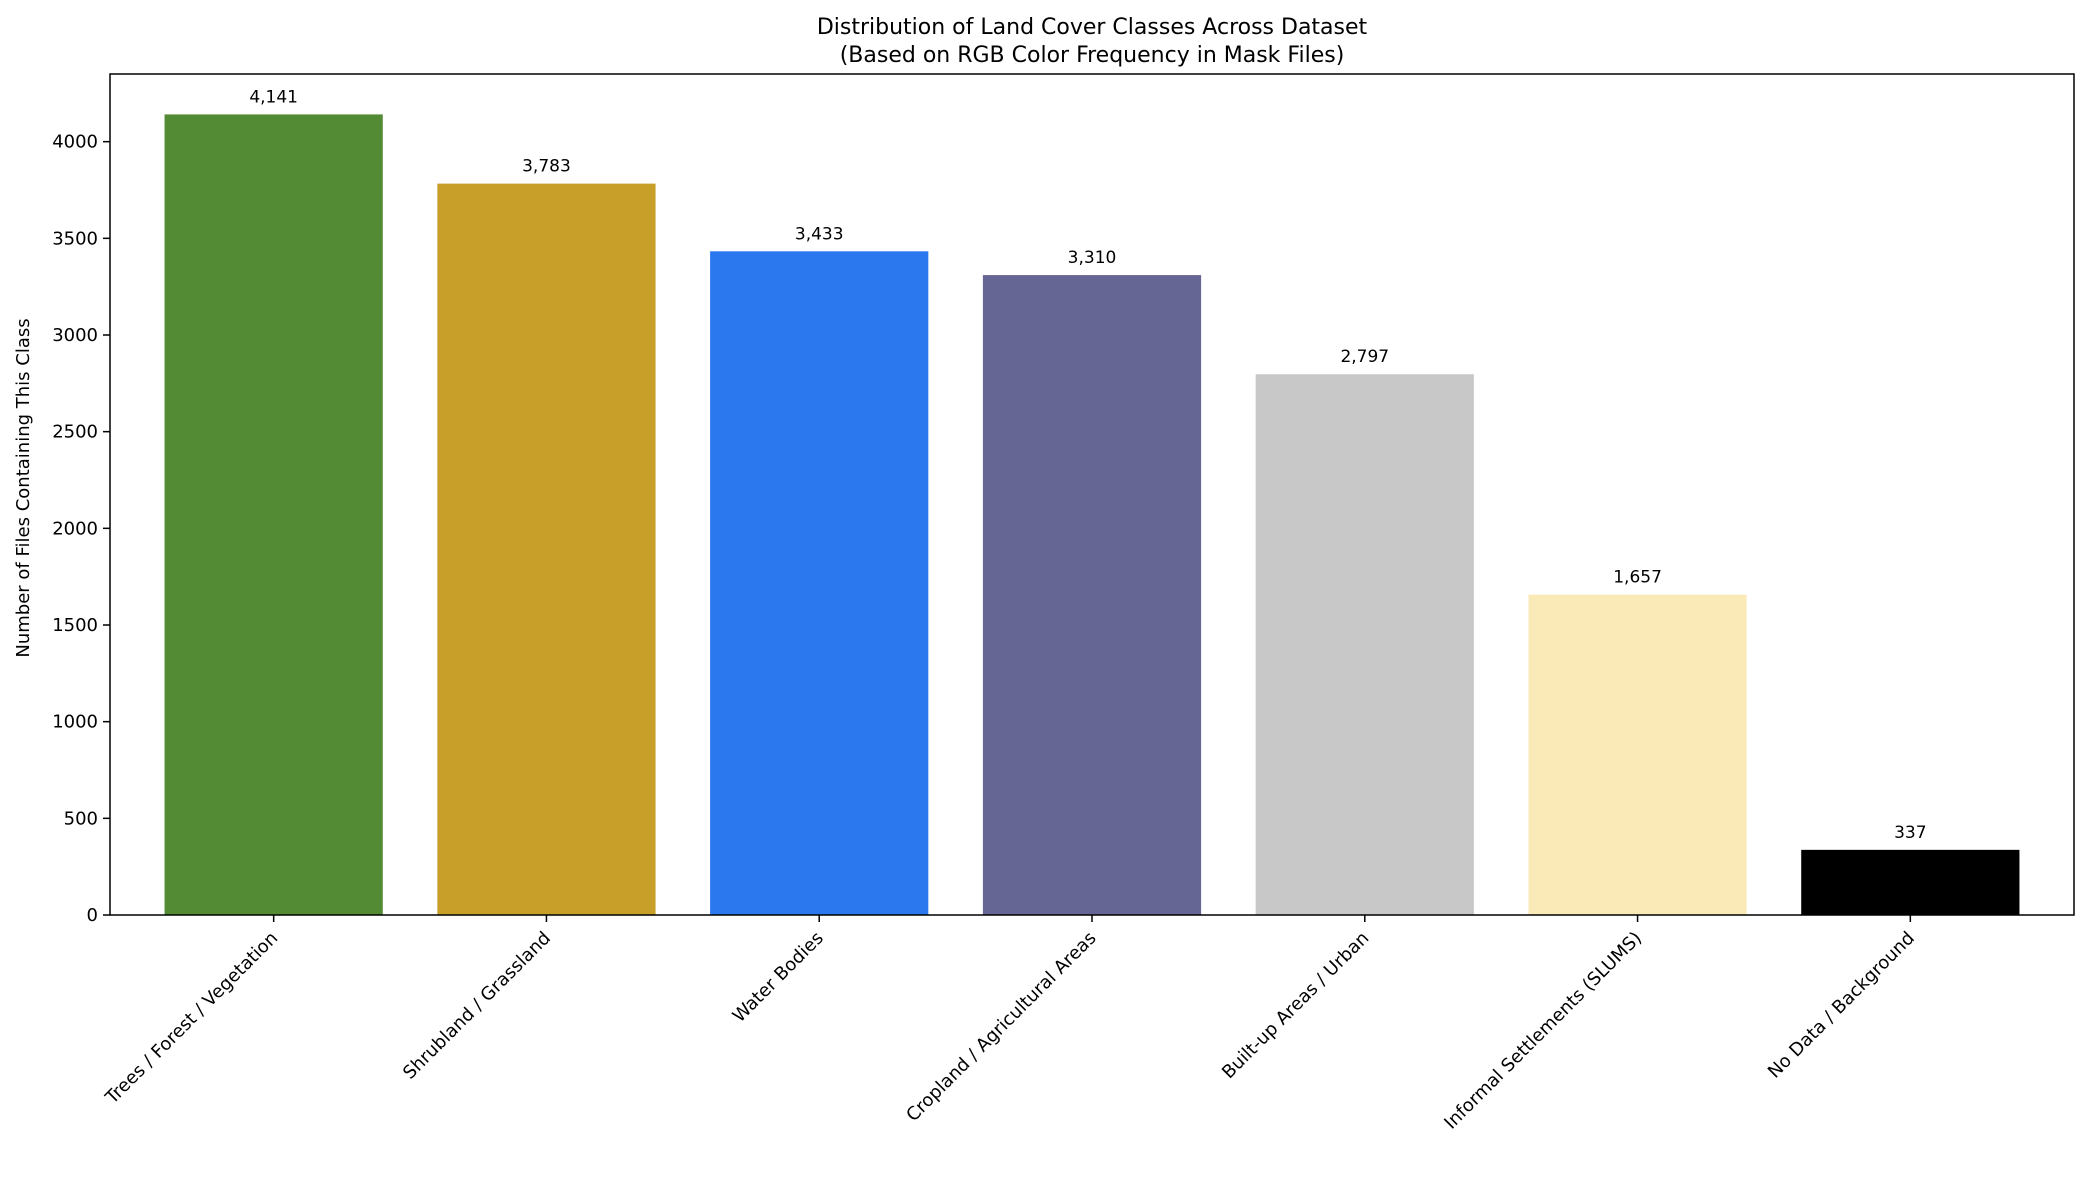 Image resolution: width=2084 pixels, height=1183 pixels. What do you see at coordinates (75, 142) in the screenshot?
I see `y-tick-label: 4000` at bounding box center [75, 142].